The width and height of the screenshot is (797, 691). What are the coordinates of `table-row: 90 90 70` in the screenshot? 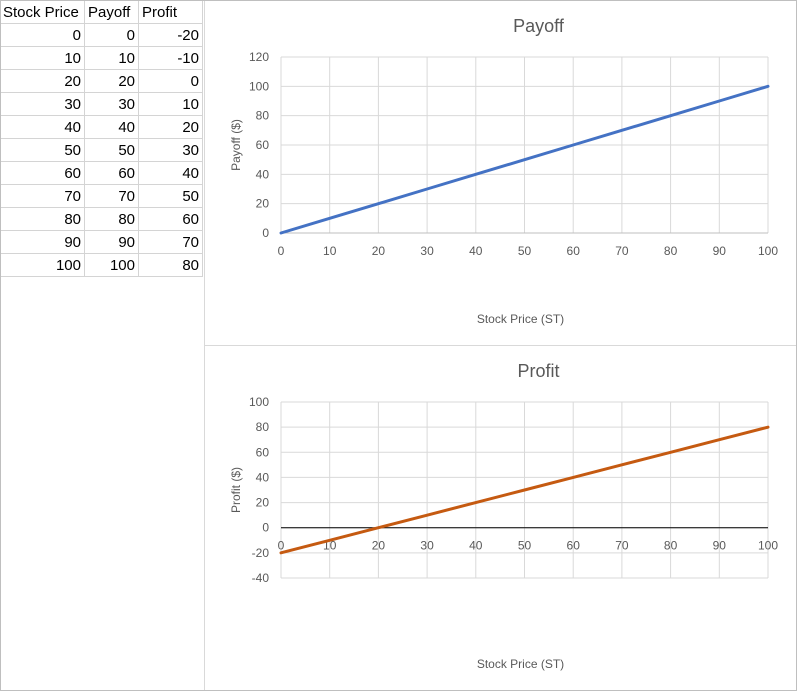 It's located at (101, 242).